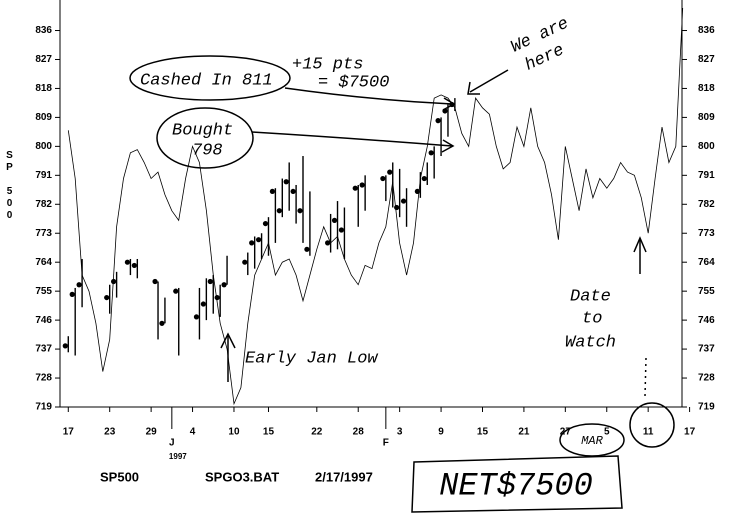 This screenshot has width=750, height=529. What do you see at coordinates (202, 130) in the screenshot?
I see `annotation: Bought` at bounding box center [202, 130].